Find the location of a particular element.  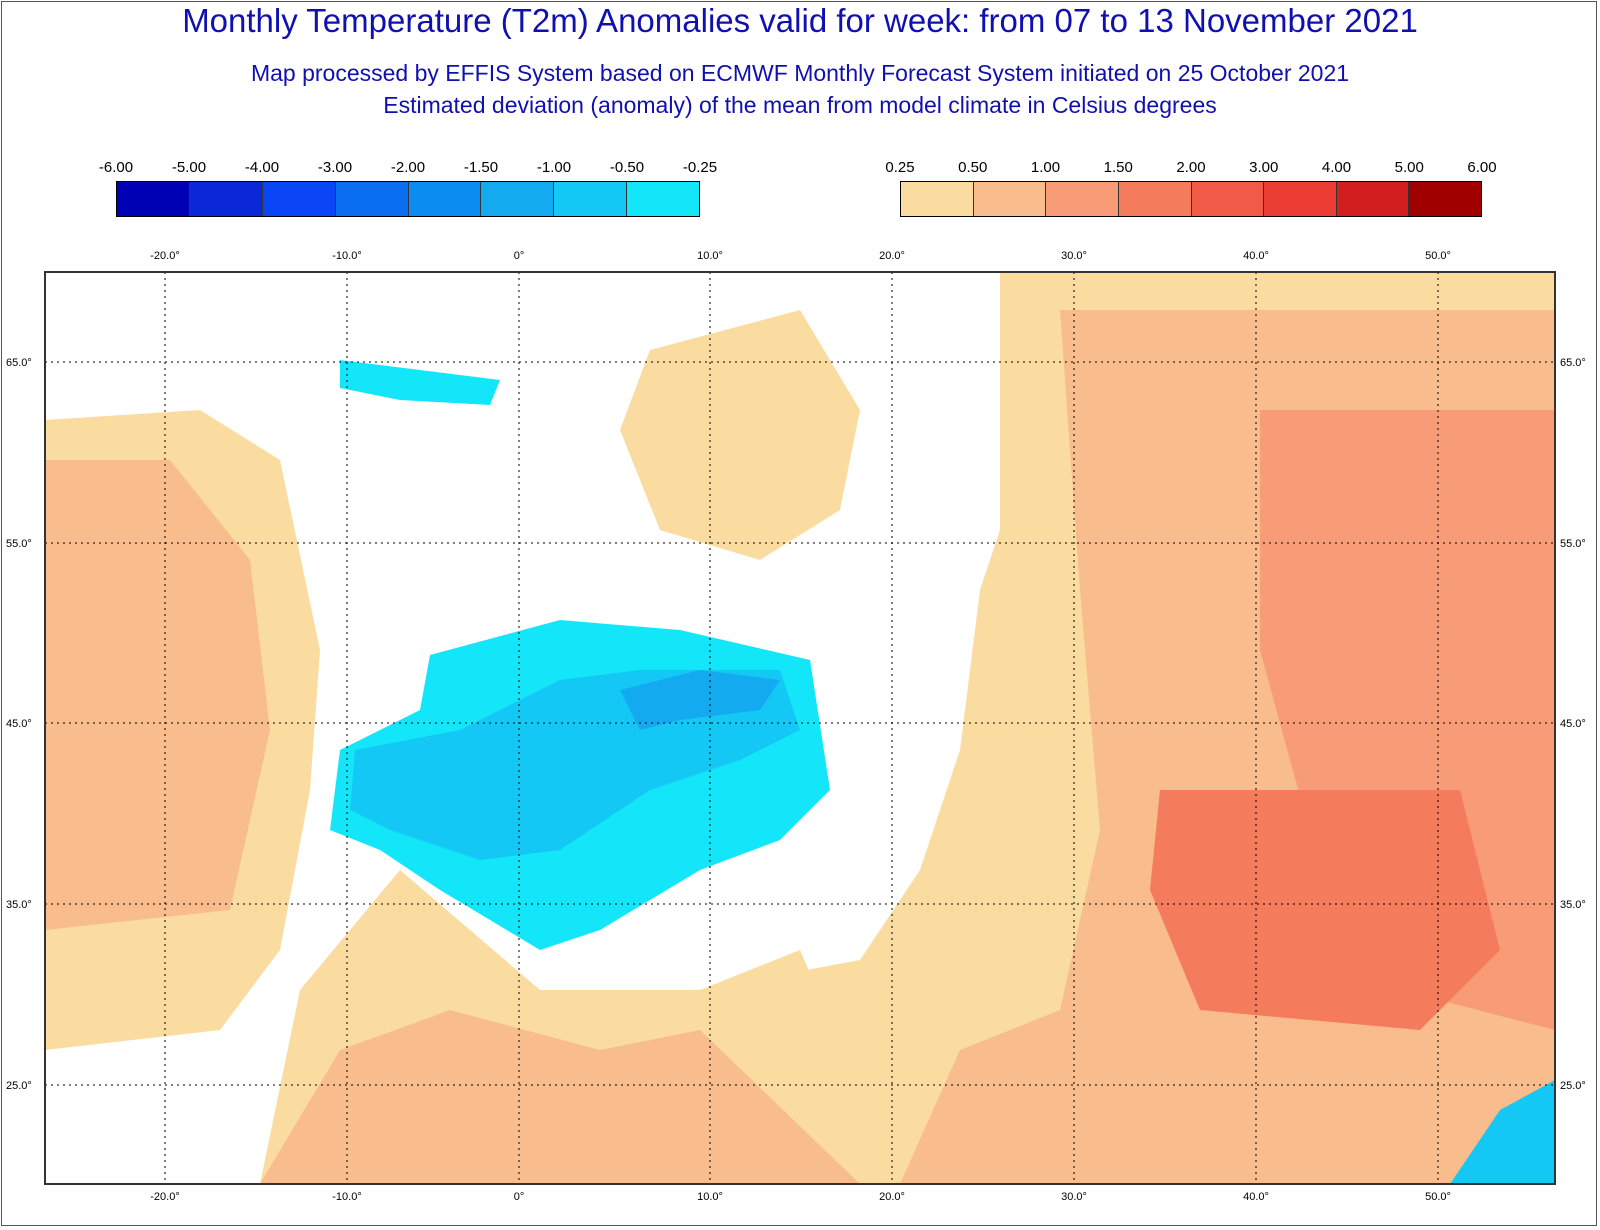

legend-positive-colorbar is located at coordinates (1191, 199).